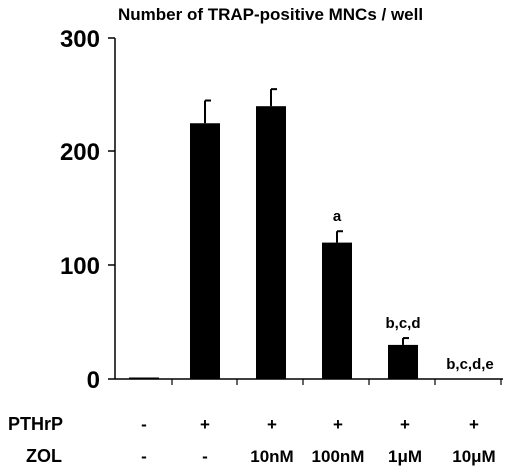  I want to click on y-tick-label-0: 0, so click(93, 380).